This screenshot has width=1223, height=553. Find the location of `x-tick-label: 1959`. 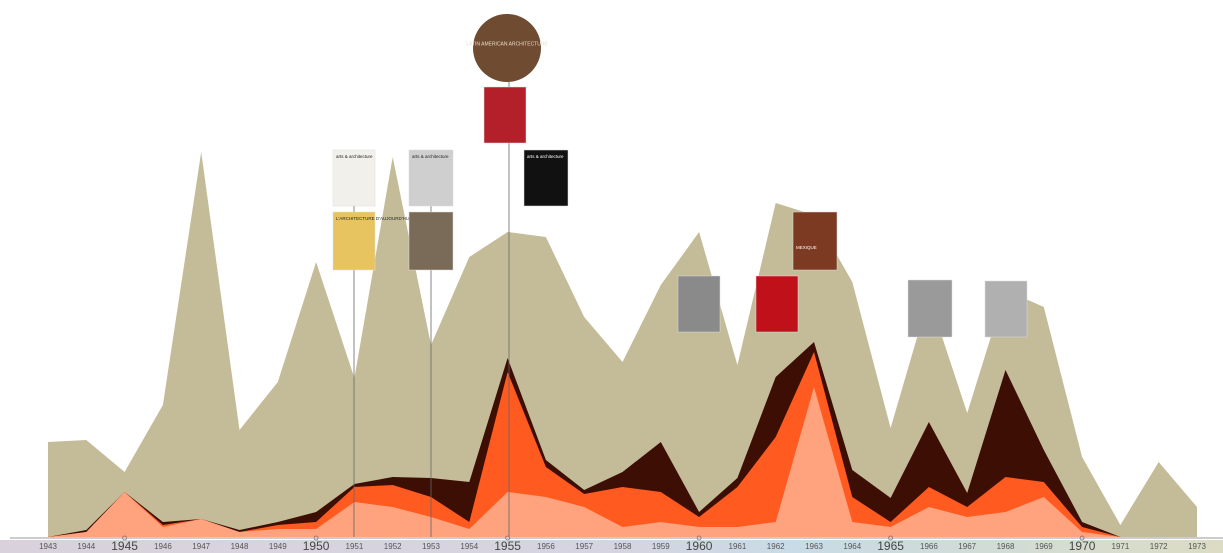

x-tick-label: 1959 is located at coordinates (661, 546).